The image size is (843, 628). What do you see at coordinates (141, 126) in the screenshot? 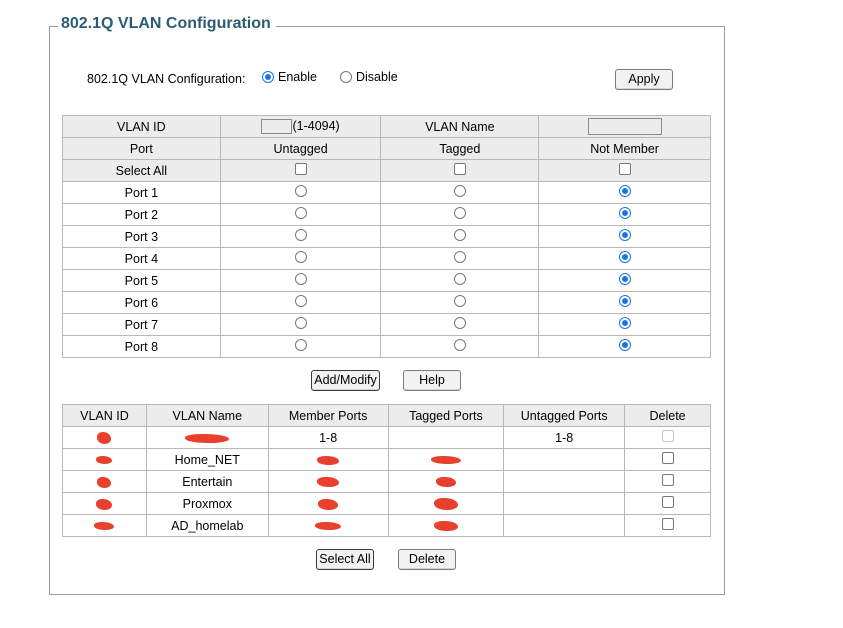
I see `vlan-id-label: VLAN ID` at bounding box center [141, 126].